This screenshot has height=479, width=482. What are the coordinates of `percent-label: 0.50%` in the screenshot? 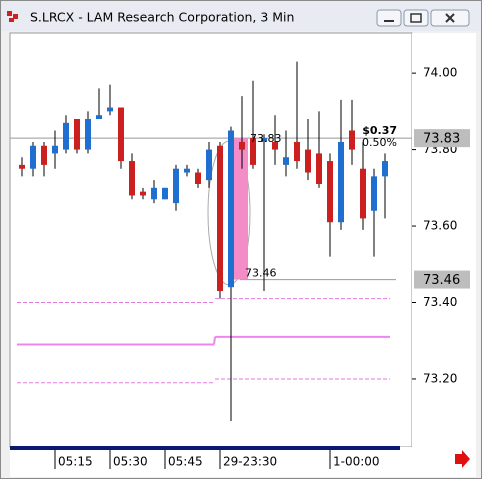 It's located at (379, 142).